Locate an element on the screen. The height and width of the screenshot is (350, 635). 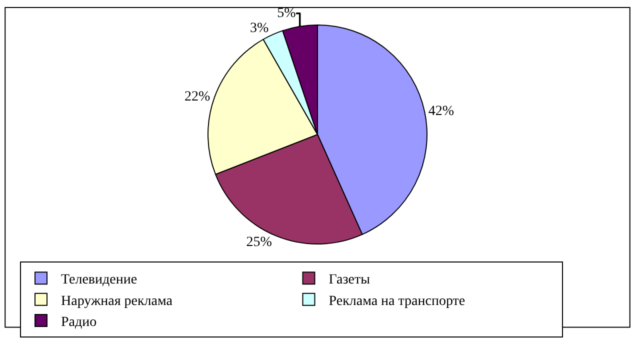
data-label: 42% is located at coordinates (441, 111).